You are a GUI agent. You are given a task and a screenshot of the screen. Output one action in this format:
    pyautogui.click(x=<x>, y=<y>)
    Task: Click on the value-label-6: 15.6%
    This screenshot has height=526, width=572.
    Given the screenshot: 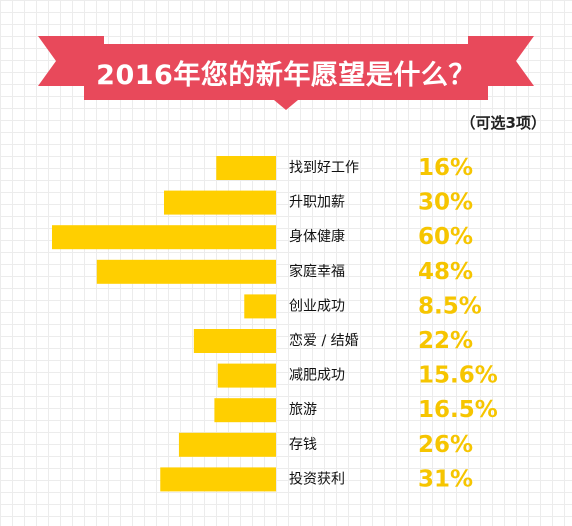 What is the action you would take?
    pyautogui.click(x=458, y=376)
    